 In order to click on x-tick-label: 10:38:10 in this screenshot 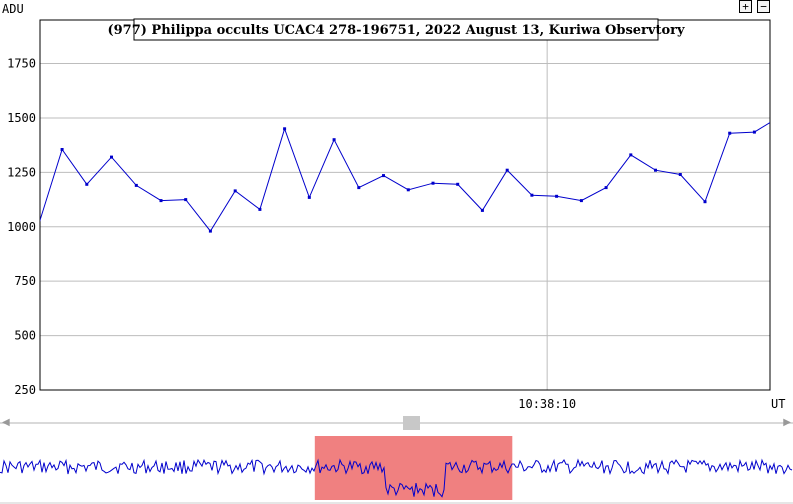, I will do `click(547, 404)`.